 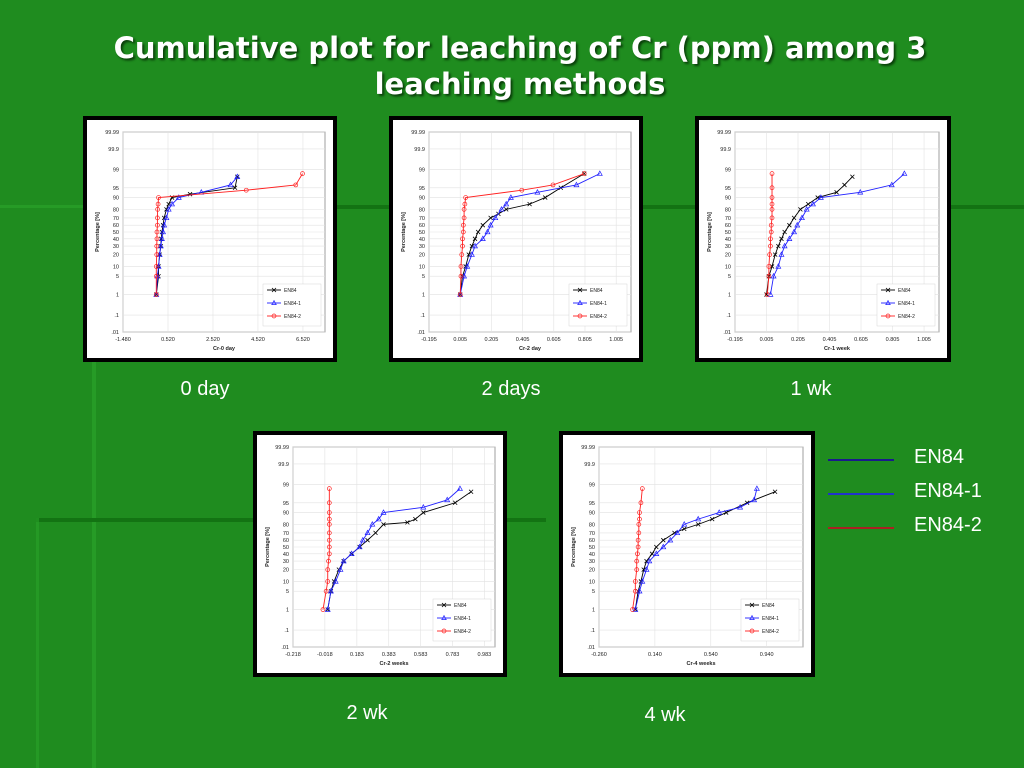 I want to click on x-tick-label: 0.805, so click(x=585, y=340).